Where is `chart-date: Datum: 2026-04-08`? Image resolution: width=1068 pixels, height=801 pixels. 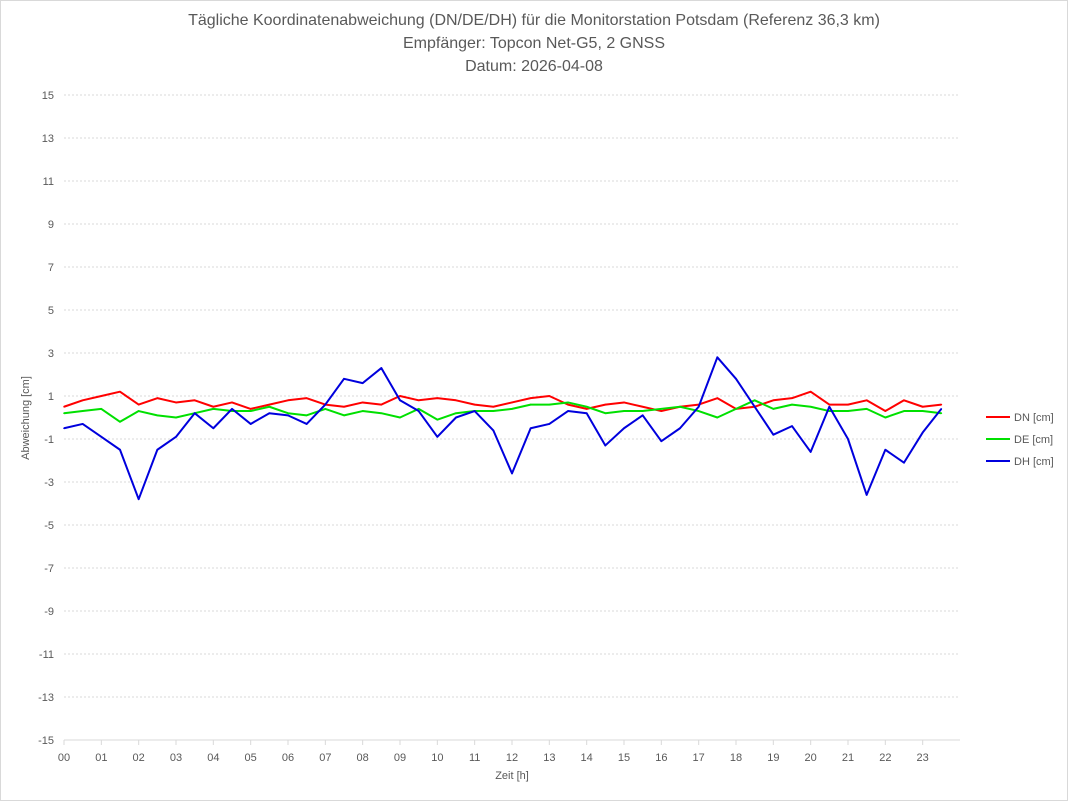 chart-date: Datum: 2026-04-08 is located at coordinates (534, 66).